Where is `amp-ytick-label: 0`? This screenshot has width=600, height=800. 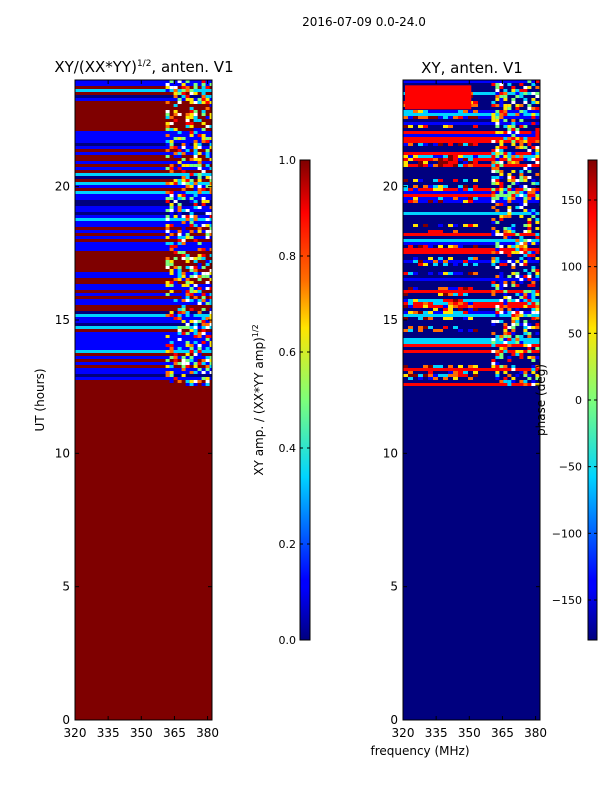 amp-ytick-label: 0 is located at coordinates (66, 720).